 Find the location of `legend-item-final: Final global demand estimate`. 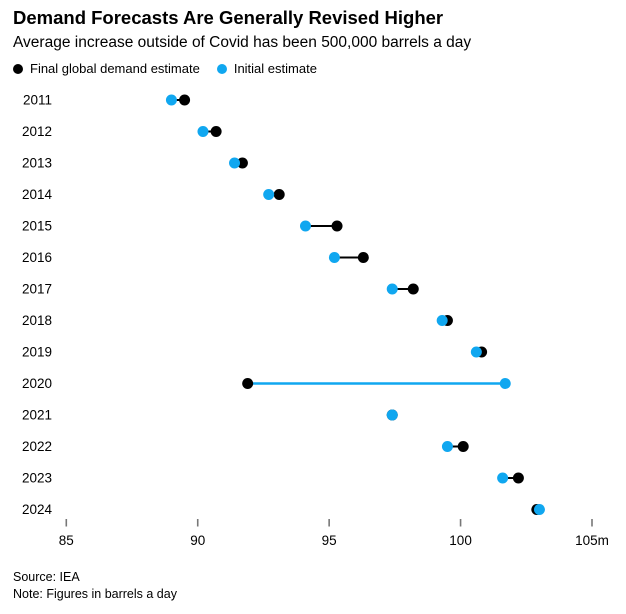

legend-item-final: Final global demand estimate is located at coordinates (106, 68).